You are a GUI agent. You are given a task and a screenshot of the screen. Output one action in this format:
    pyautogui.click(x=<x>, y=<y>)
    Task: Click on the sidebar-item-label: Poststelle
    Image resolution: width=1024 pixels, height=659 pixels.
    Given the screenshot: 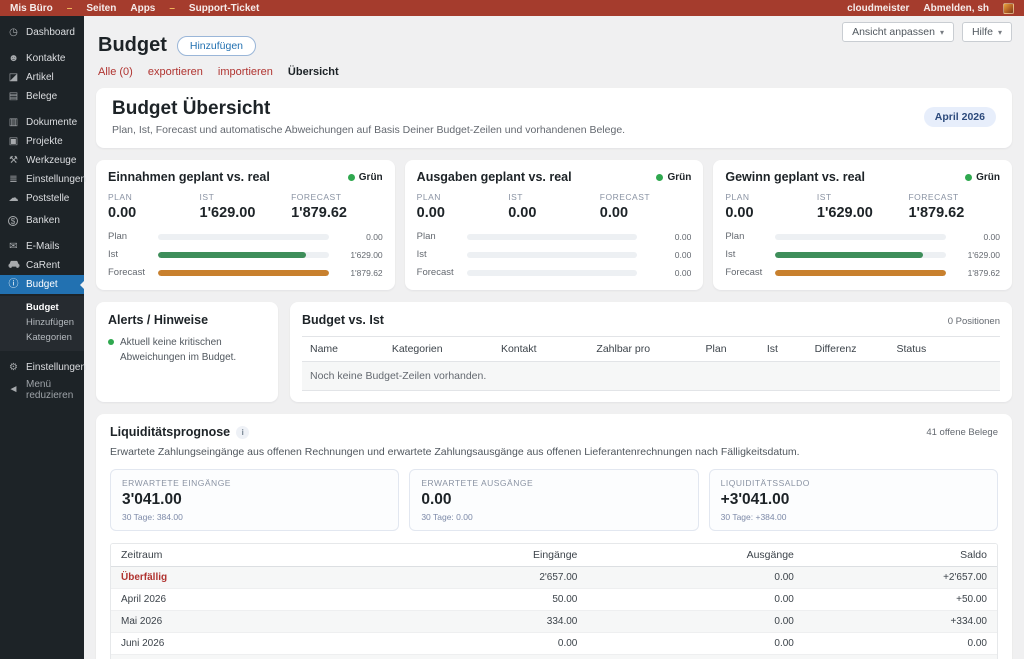 What is the action you would take?
    pyautogui.click(x=48, y=198)
    